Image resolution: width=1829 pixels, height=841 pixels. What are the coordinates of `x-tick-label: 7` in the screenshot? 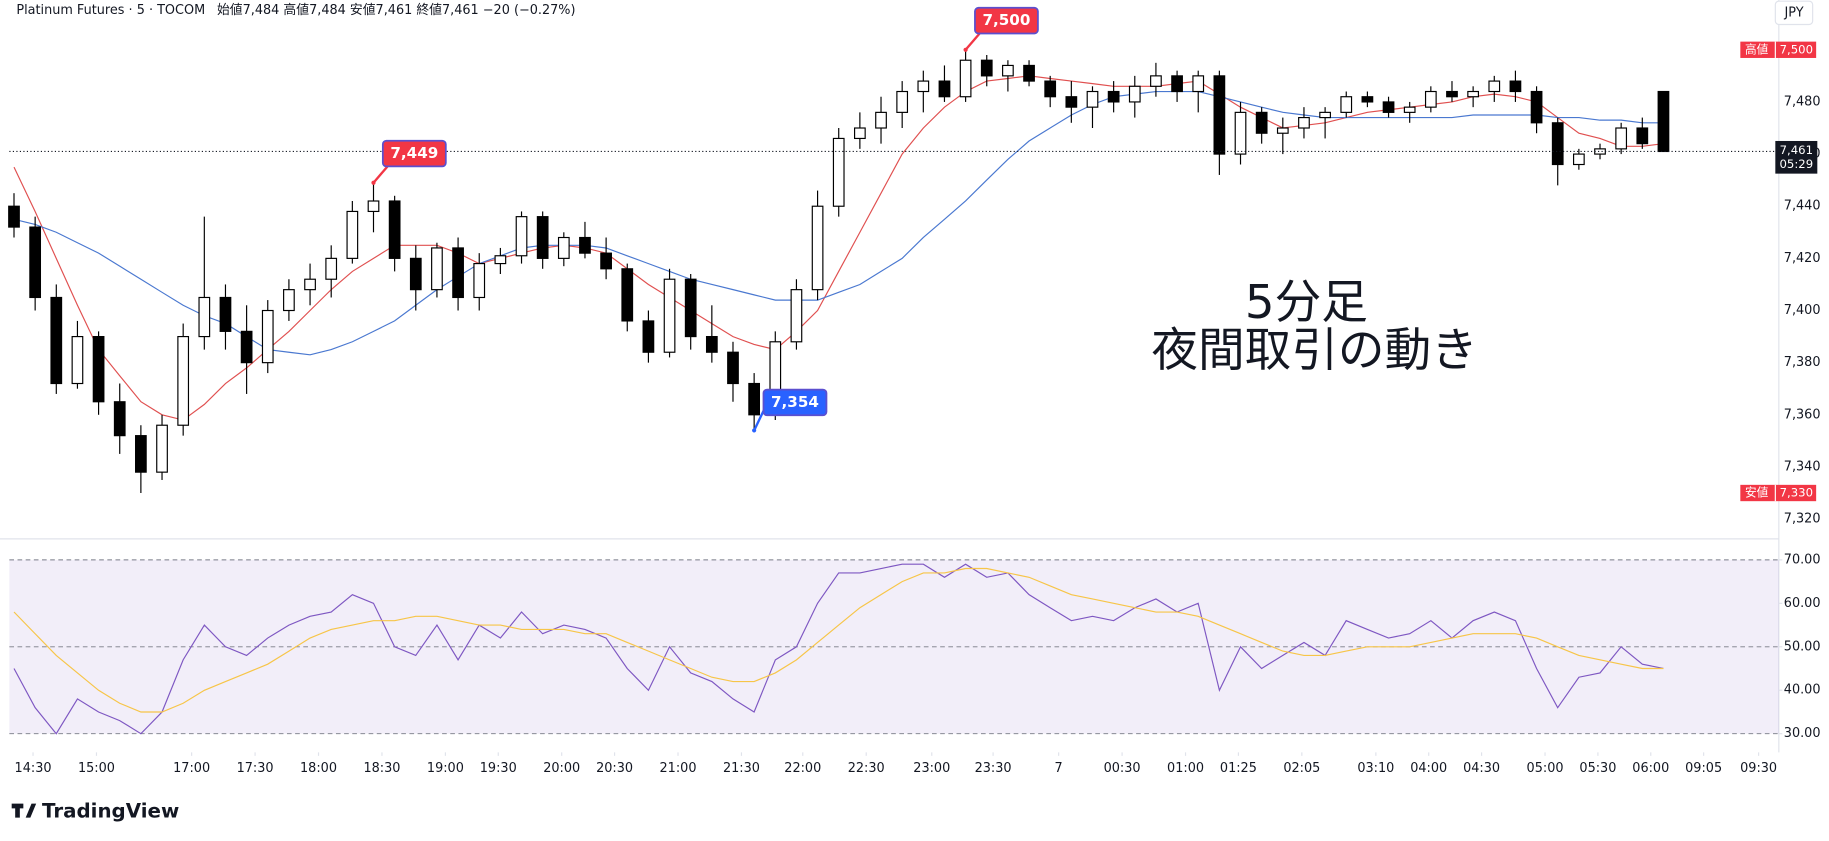 It's located at (1059, 768).